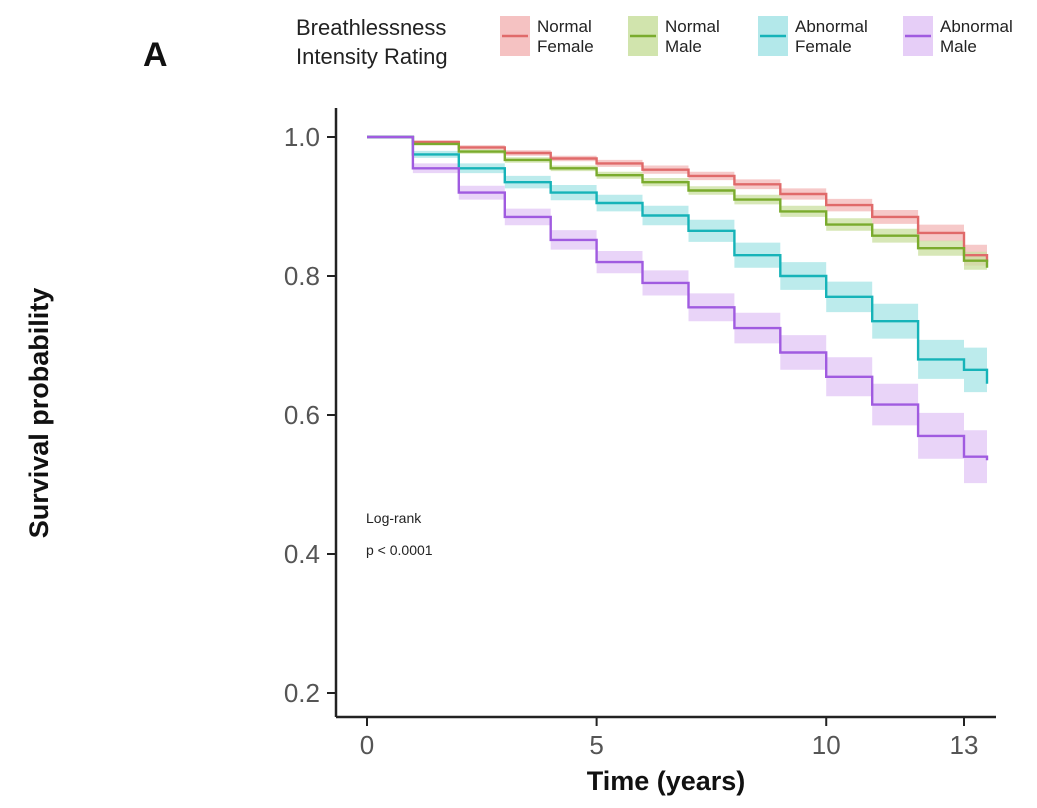 This screenshot has height=808, width=1037. Describe the element at coordinates (302, 276) in the screenshot. I see `y-tick-label: 0.8` at that location.